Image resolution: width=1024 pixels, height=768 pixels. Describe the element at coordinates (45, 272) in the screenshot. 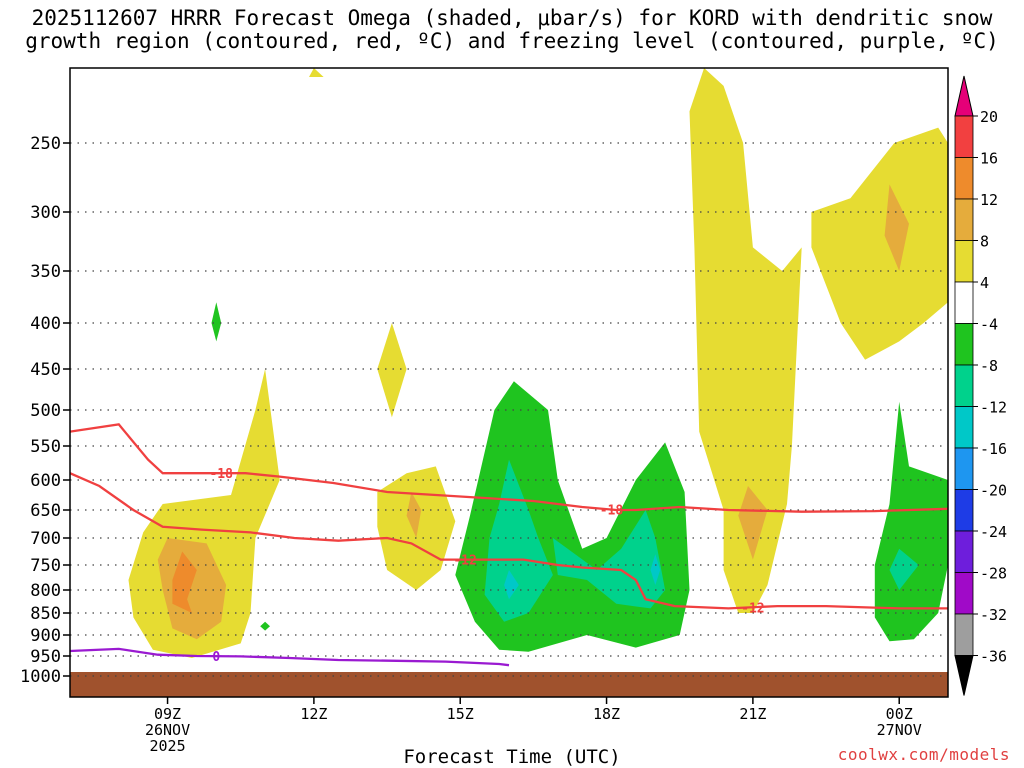

I see `y-tick-label-350: 350` at that location.